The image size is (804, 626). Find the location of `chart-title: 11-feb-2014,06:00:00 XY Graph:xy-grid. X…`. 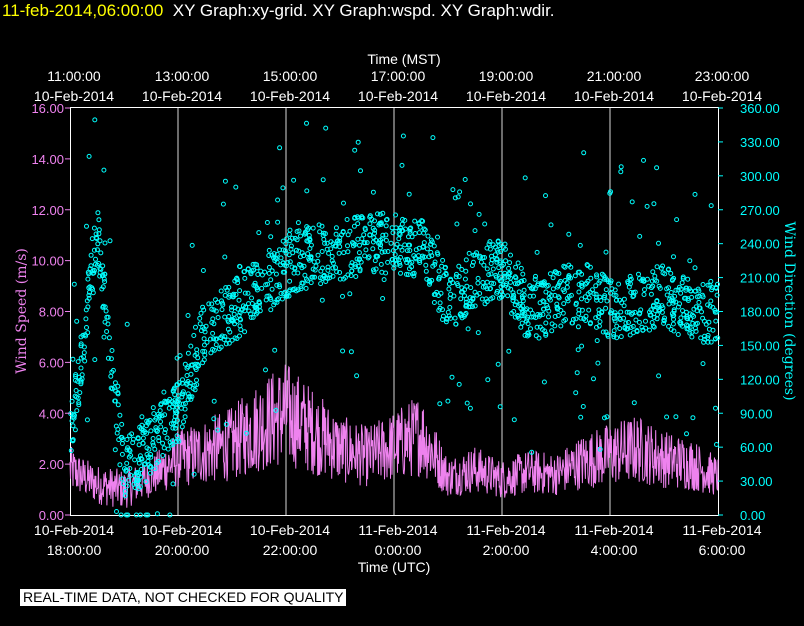

chart-title: 11-feb-2014,06:00:00 XY Graph:xy-grid. X… is located at coordinates (278, 11).